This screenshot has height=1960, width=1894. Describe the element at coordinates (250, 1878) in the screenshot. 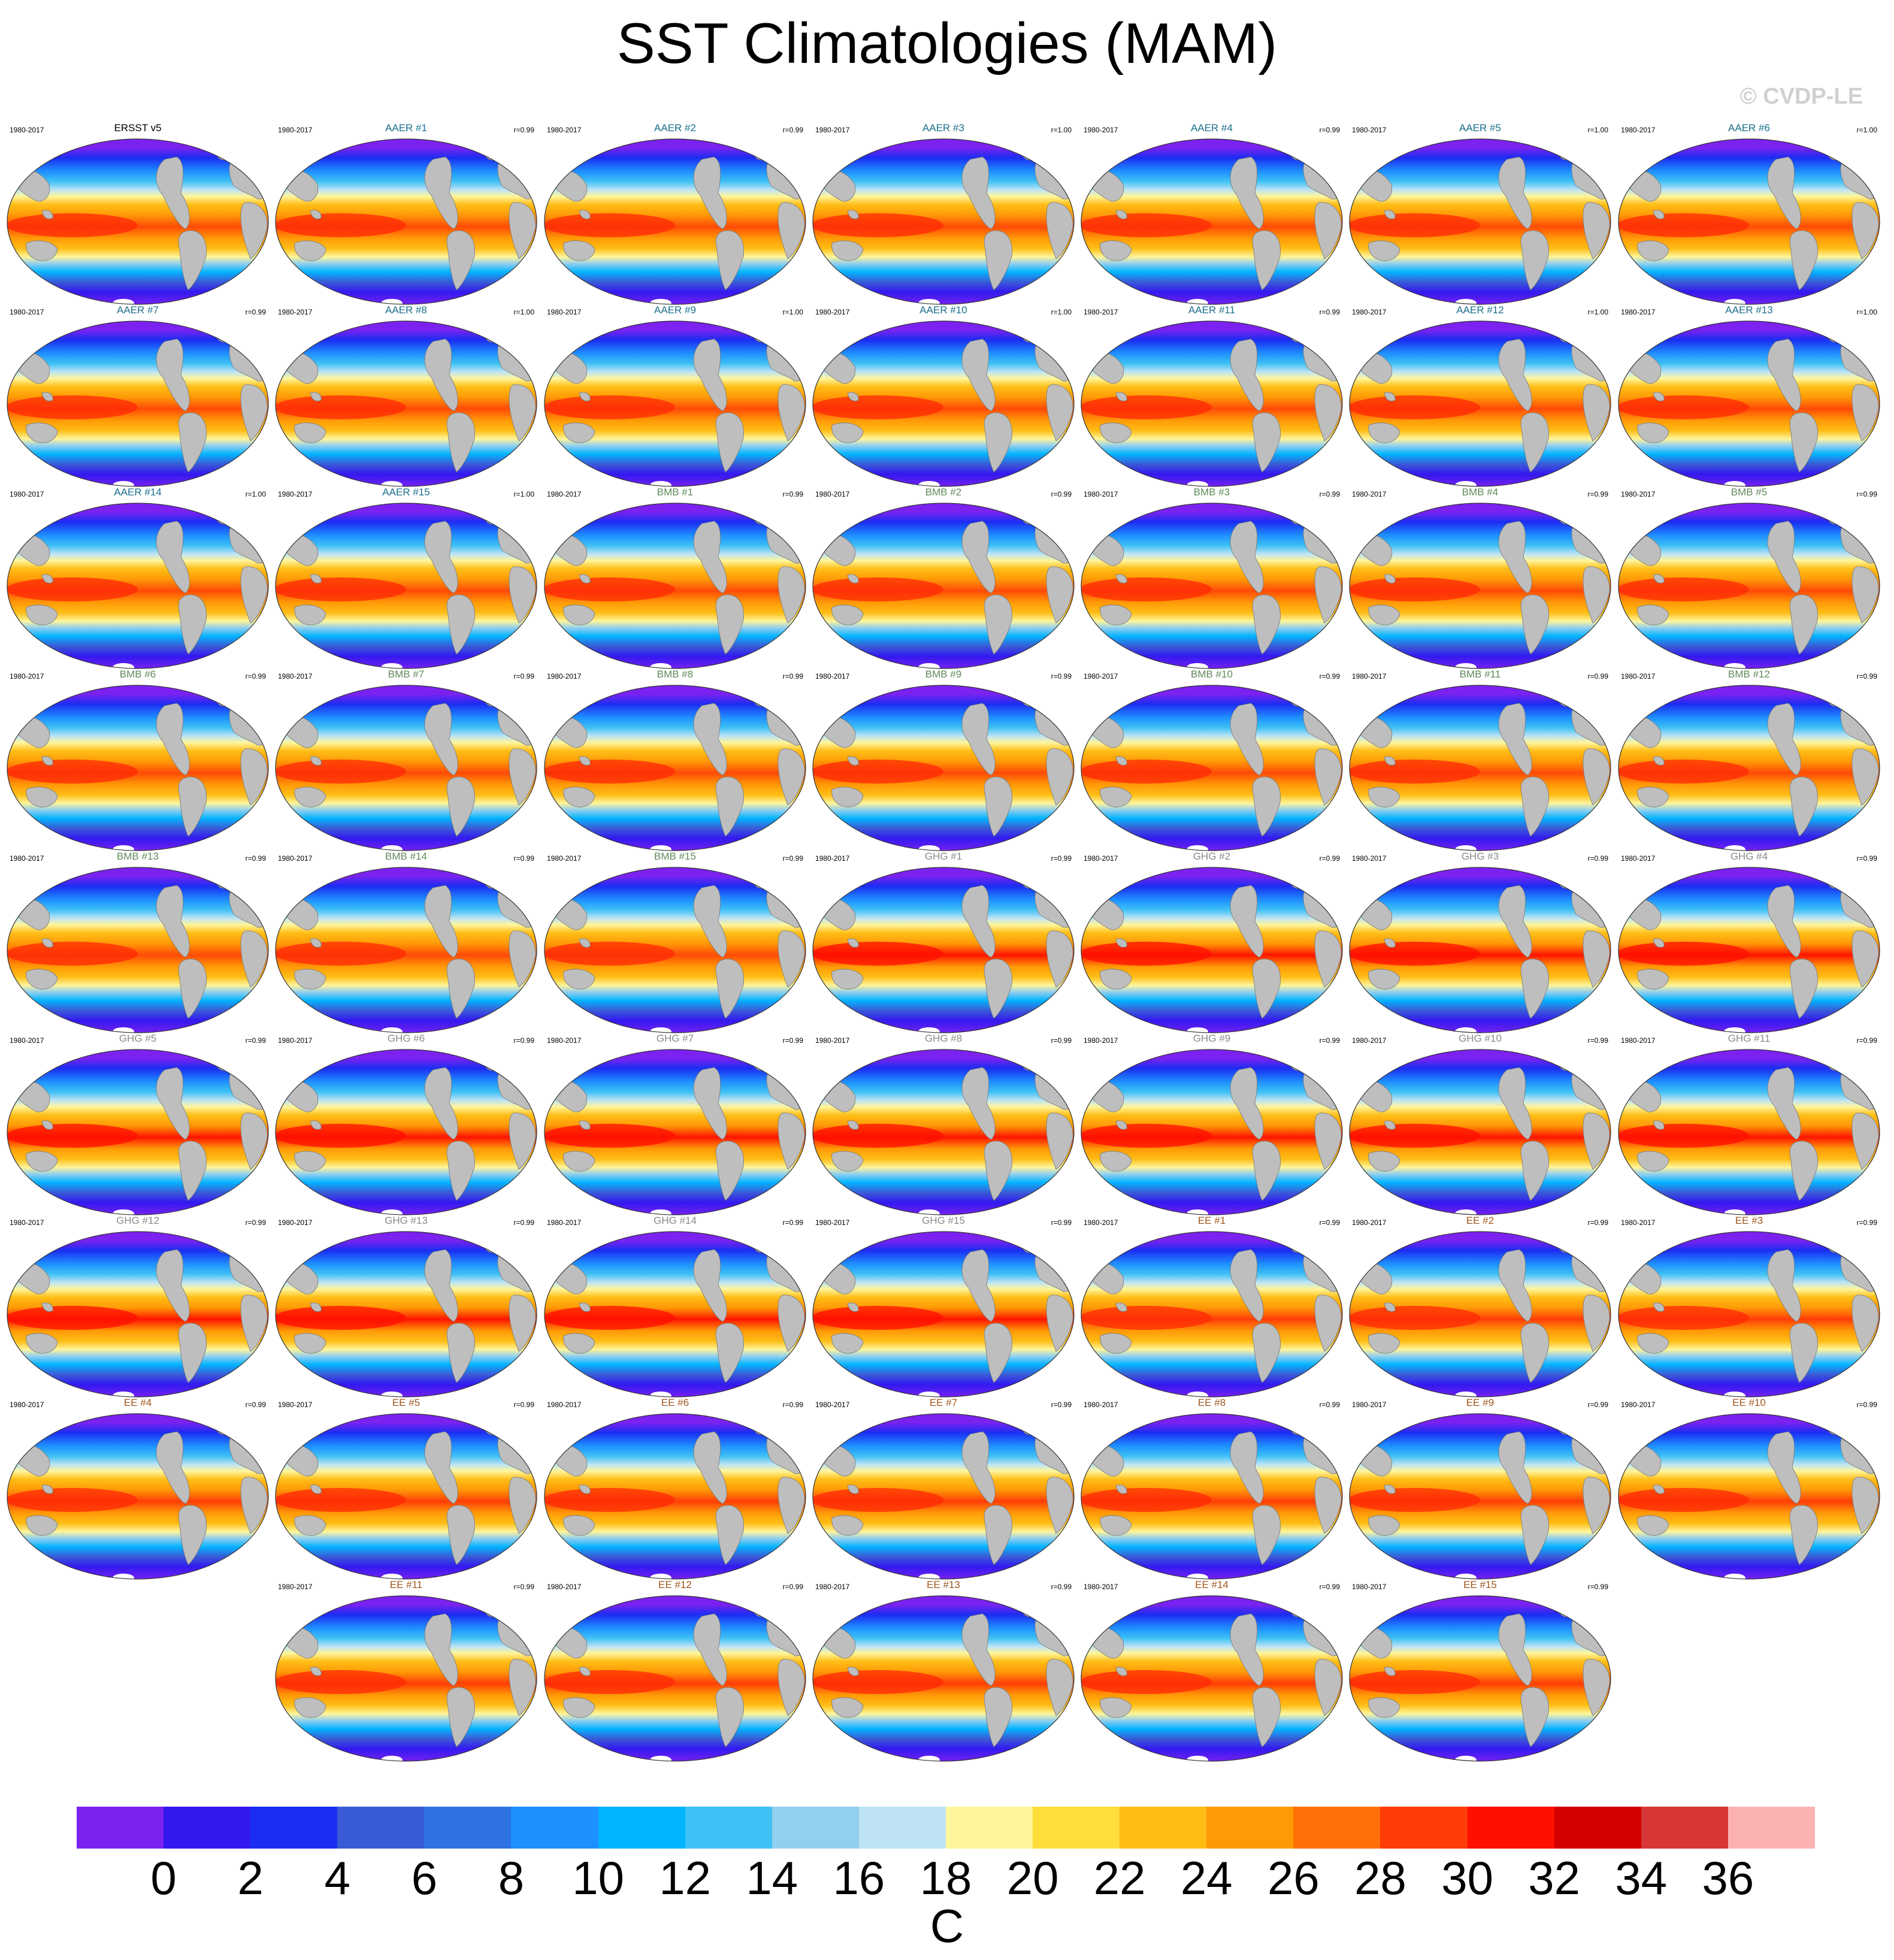

I see `colorbar-tick-label: 2` at that location.